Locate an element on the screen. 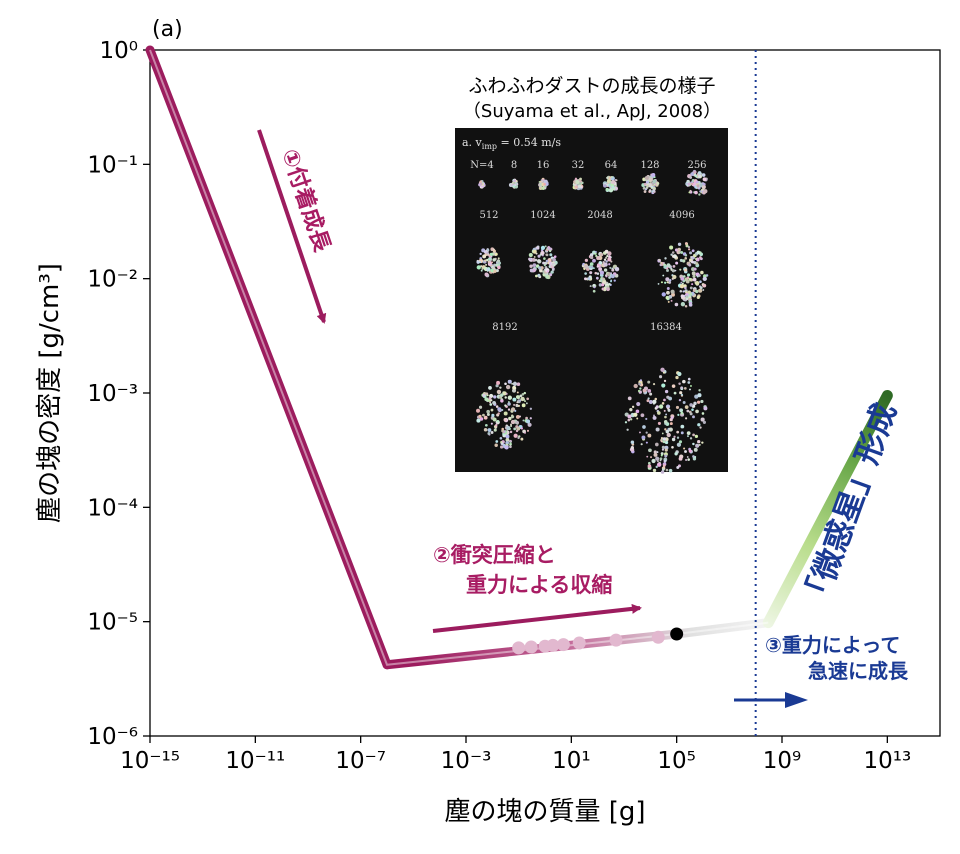 The width and height of the screenshot is (960, 854). inset-caption: a. vimp = 0.54 m/s is located at coordinates (511, 143).